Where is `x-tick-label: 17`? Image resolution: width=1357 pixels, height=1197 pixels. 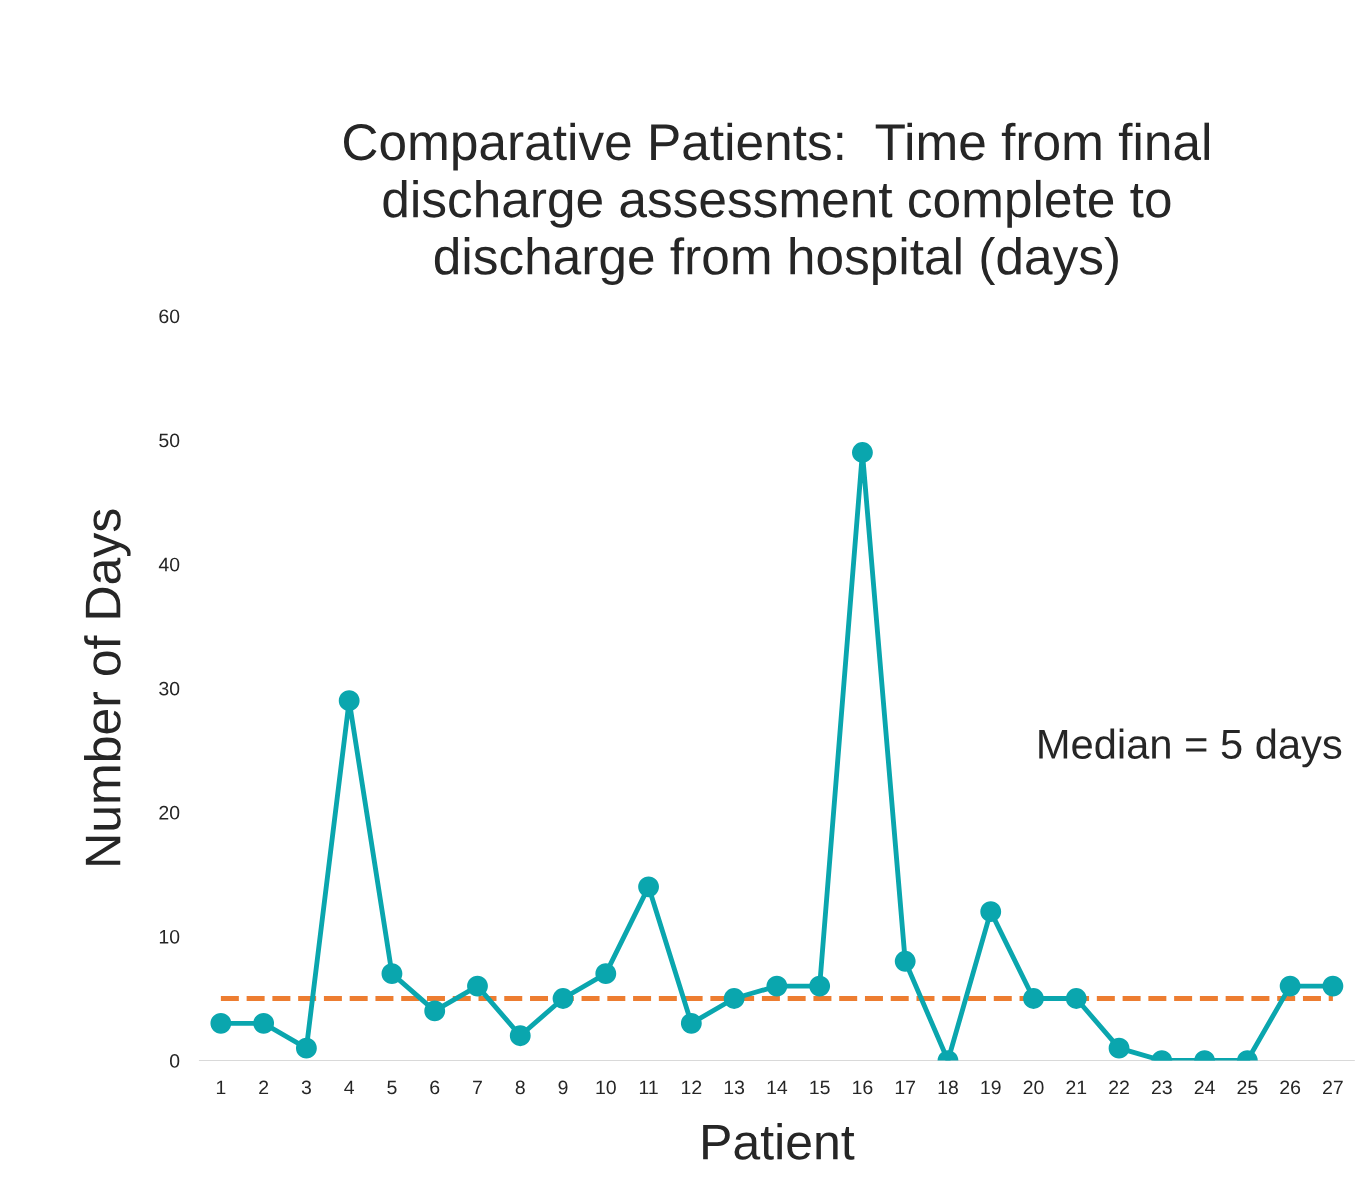 x-tick-label: 17 is located at coordinates (905, 1087).